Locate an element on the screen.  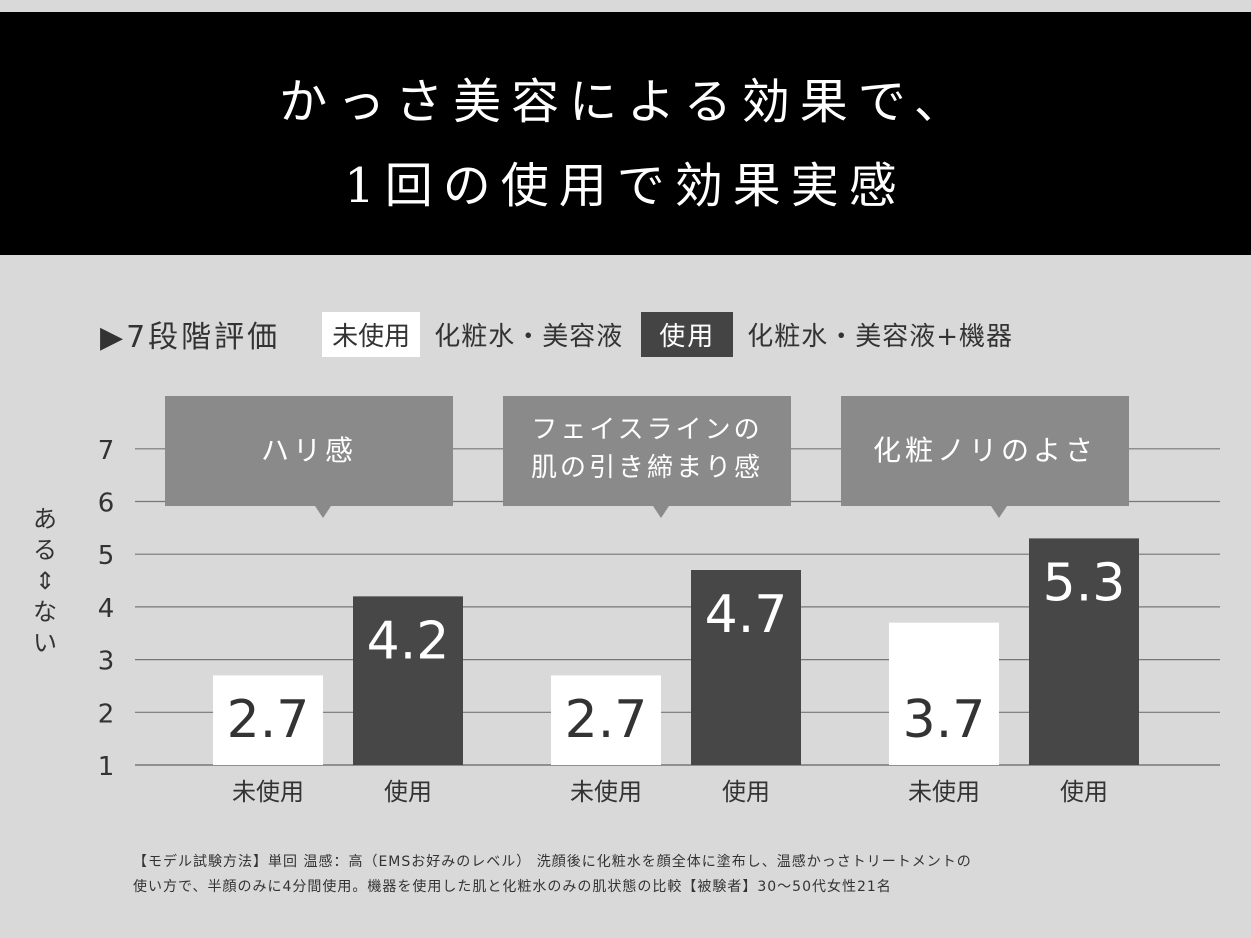
value-label-unused-2: 3.7 is located at coordinates (944, 720).